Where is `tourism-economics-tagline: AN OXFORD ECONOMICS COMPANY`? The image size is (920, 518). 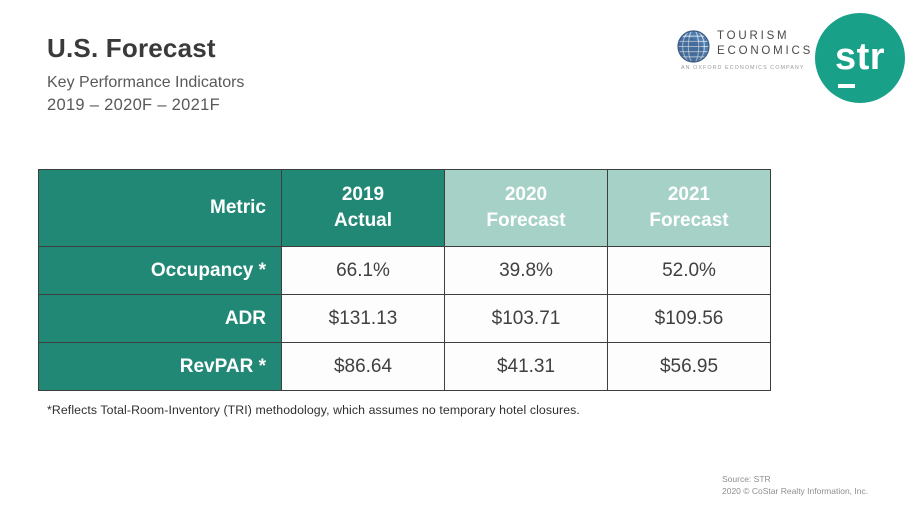 tourism-economics-tagline: AN OXFORD ECONOMICS COMPANY is located at coordinates (743, 68).